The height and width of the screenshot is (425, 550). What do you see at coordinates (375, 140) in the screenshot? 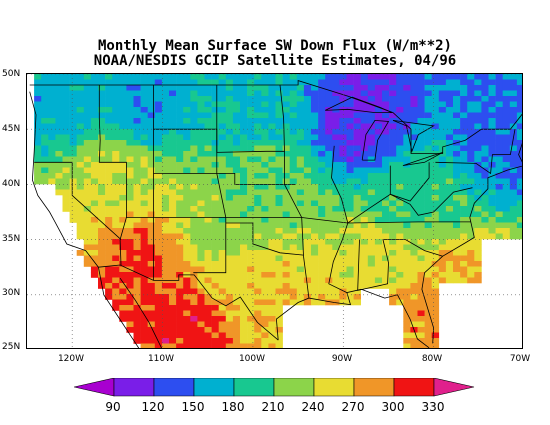
I see `lake-michigan` at bounding box center [375, 140].